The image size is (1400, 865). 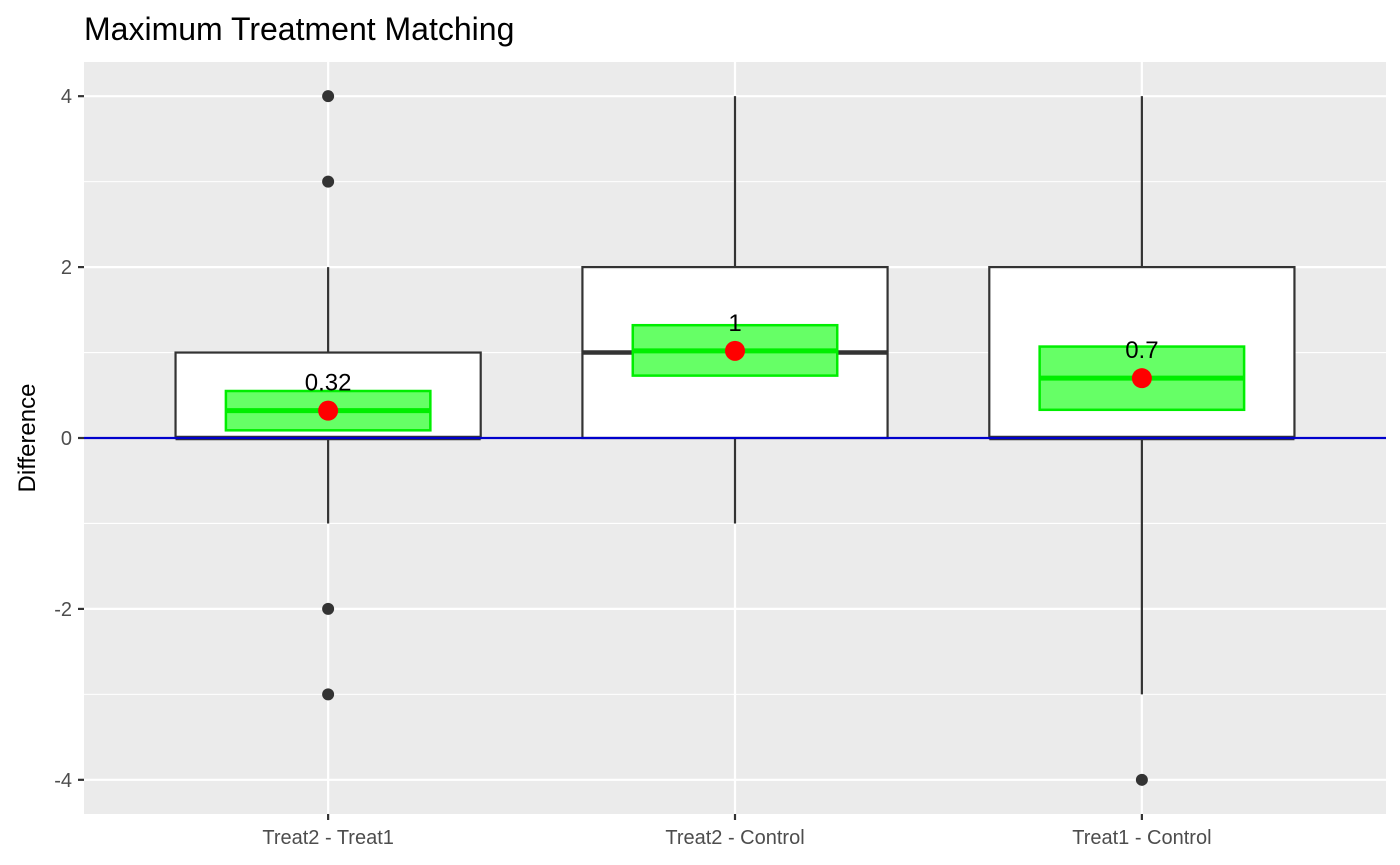 What do you see at coordinates (1141, 838) in the screenshot?
I see `x-tick-label: Treat1 - Control` at bounding box center [1141, 838].